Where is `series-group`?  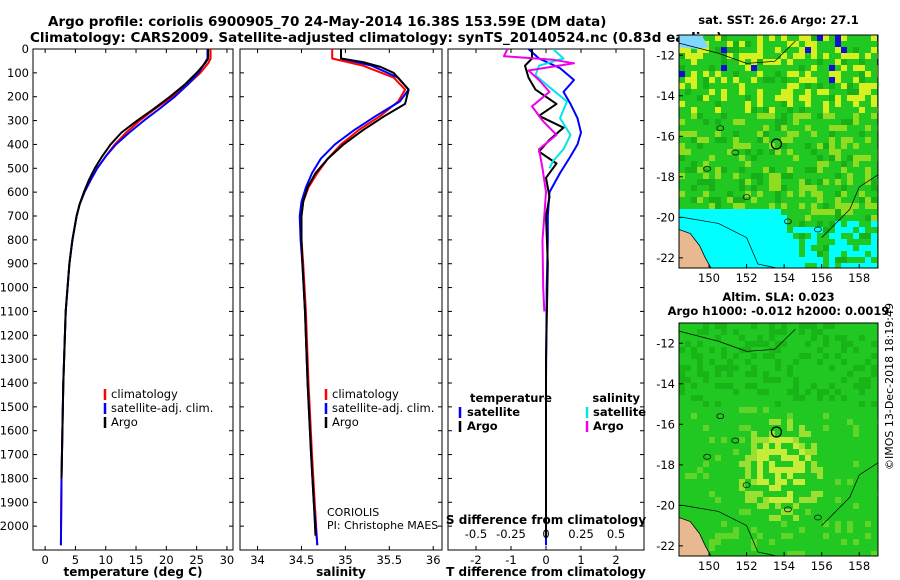
series-group is located at coordinates (542, 297).